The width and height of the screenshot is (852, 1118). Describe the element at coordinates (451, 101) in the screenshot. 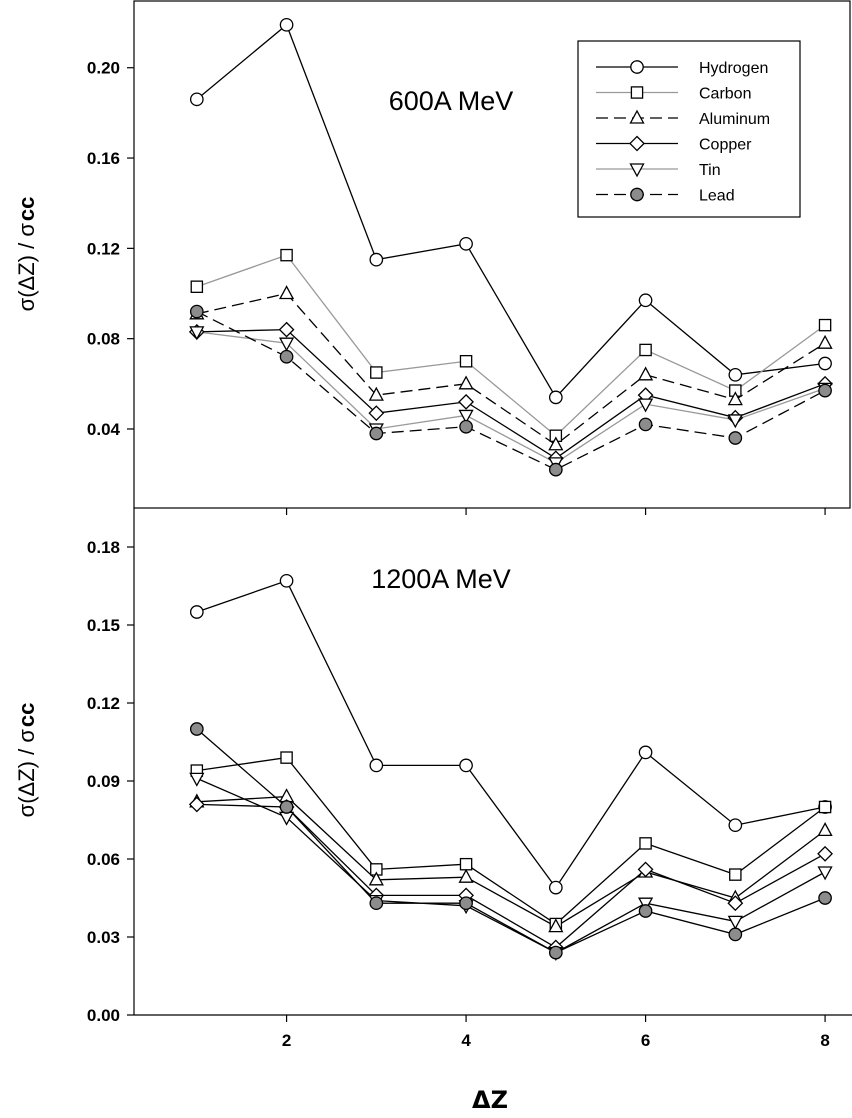

I see `panel-title: 600A MeV` at that location.